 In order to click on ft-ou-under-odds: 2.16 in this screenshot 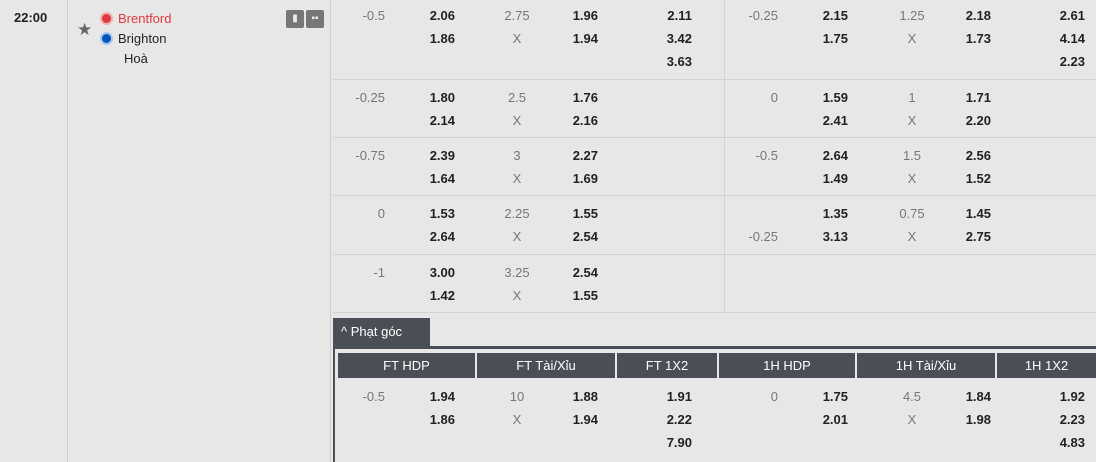, I will do `click(585, 120)`.